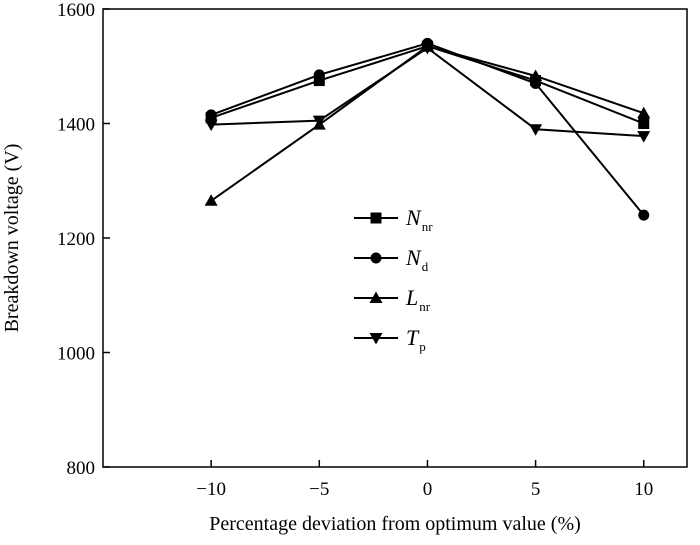 This screenshot has width=700, height=545. What do you see at coordinates (425, 266) in the screenshot?
I see `legend-label-subscript: d` at bounding box center [425, 266].